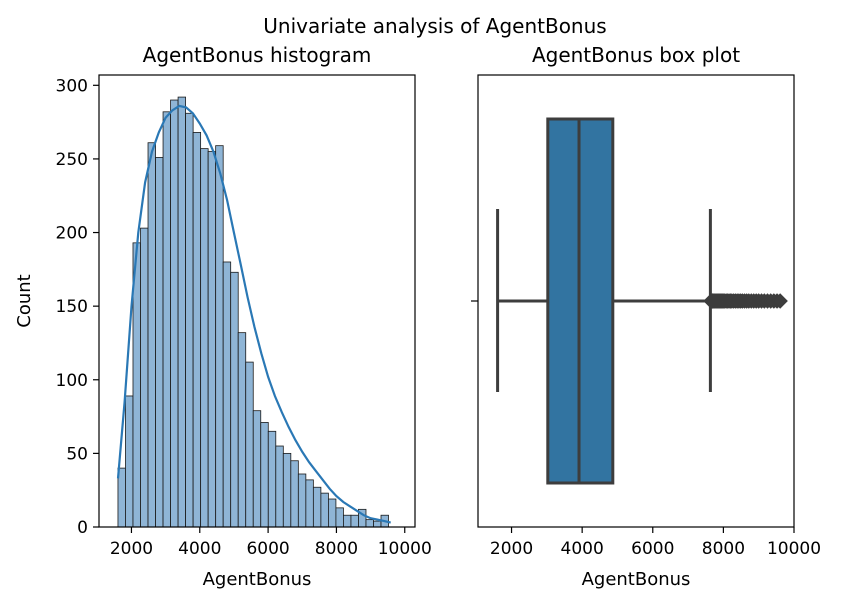 The image size is (842, 605). I want to click on boxplot-x-ticks: 2000 4000 6000 8000 10000, so click(655, 543).